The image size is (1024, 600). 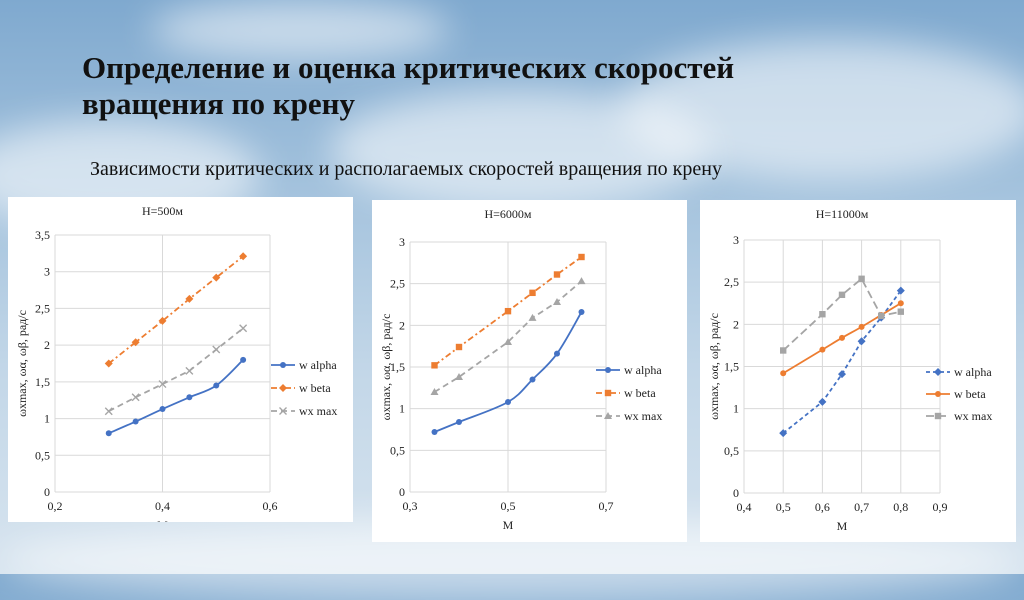 I want to click on cloud, so click(x=300, y=30).